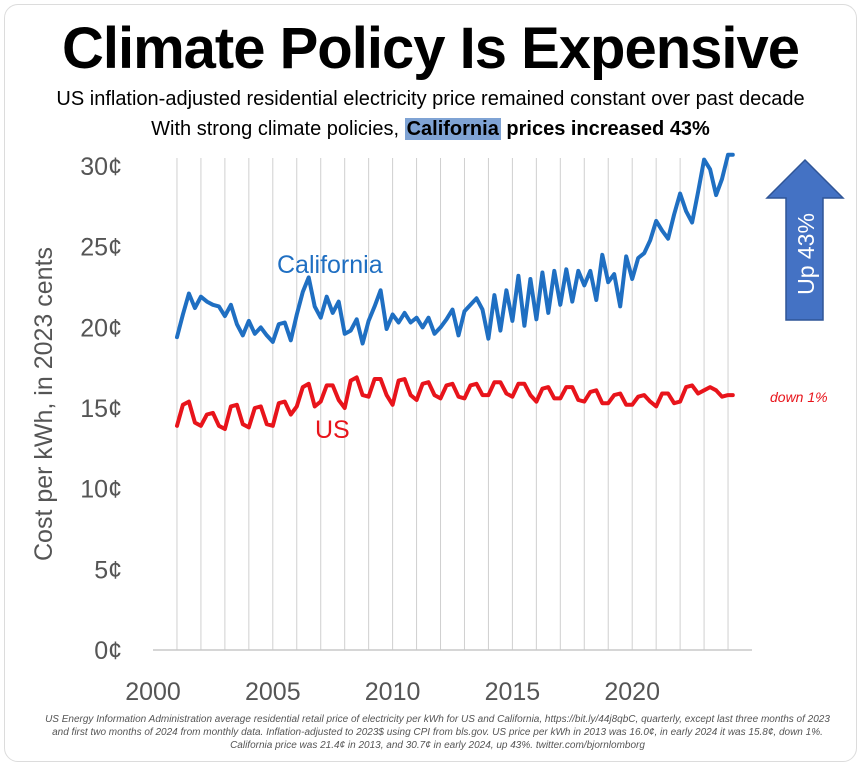 Image resolution: width=861 pixels, height=766 pixels. Describe the element at coordinates (430, 48) in the screenshot. I see `chart-title: Climate Policy Is Expensive` at that location.